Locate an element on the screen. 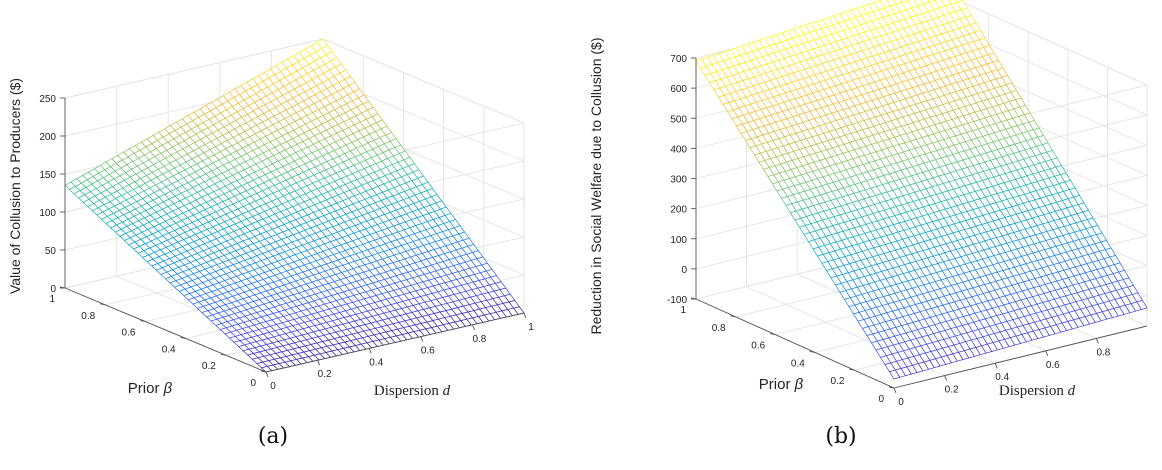 Image resolution: width=1162 pixels, height=470 pixels. caption-a: (a) is located at coordinates (273, 436).